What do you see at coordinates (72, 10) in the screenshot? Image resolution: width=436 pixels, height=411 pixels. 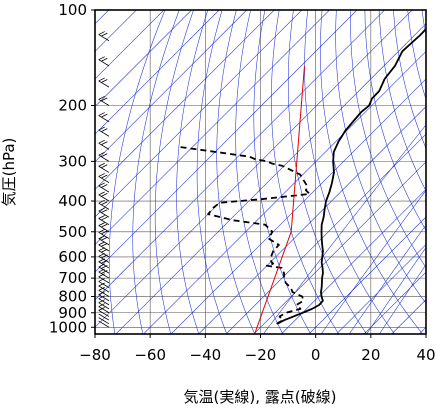 I see `y-tick-label: 100` at bounding box center [72, 10].